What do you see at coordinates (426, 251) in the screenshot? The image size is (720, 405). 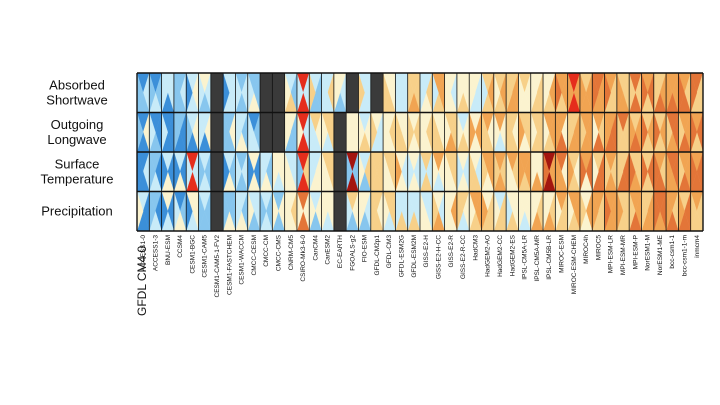 I see `model-label: GISS-E2-H` at bounding box center [426, 251].